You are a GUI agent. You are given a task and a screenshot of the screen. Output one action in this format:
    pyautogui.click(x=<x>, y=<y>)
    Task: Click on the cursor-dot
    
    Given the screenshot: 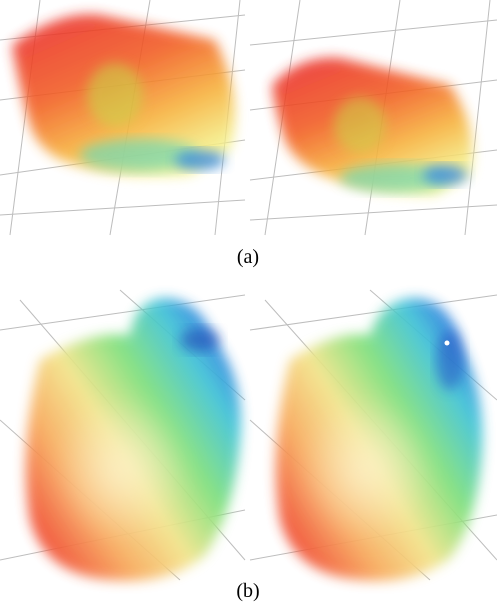 What is the action you would take?
    pyautogui.click(x=447, y=343)
    